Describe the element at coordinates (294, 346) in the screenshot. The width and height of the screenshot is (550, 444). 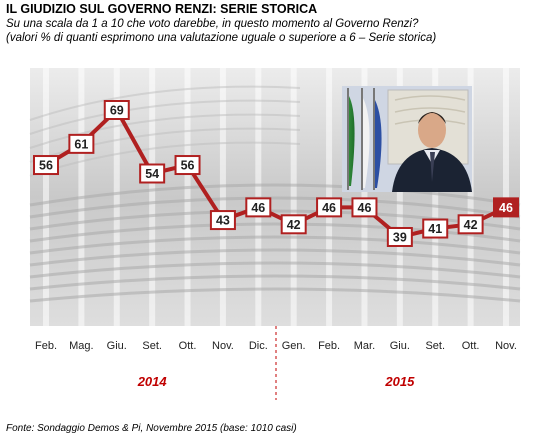
I see `x-tick-label: Gen.` at that location.